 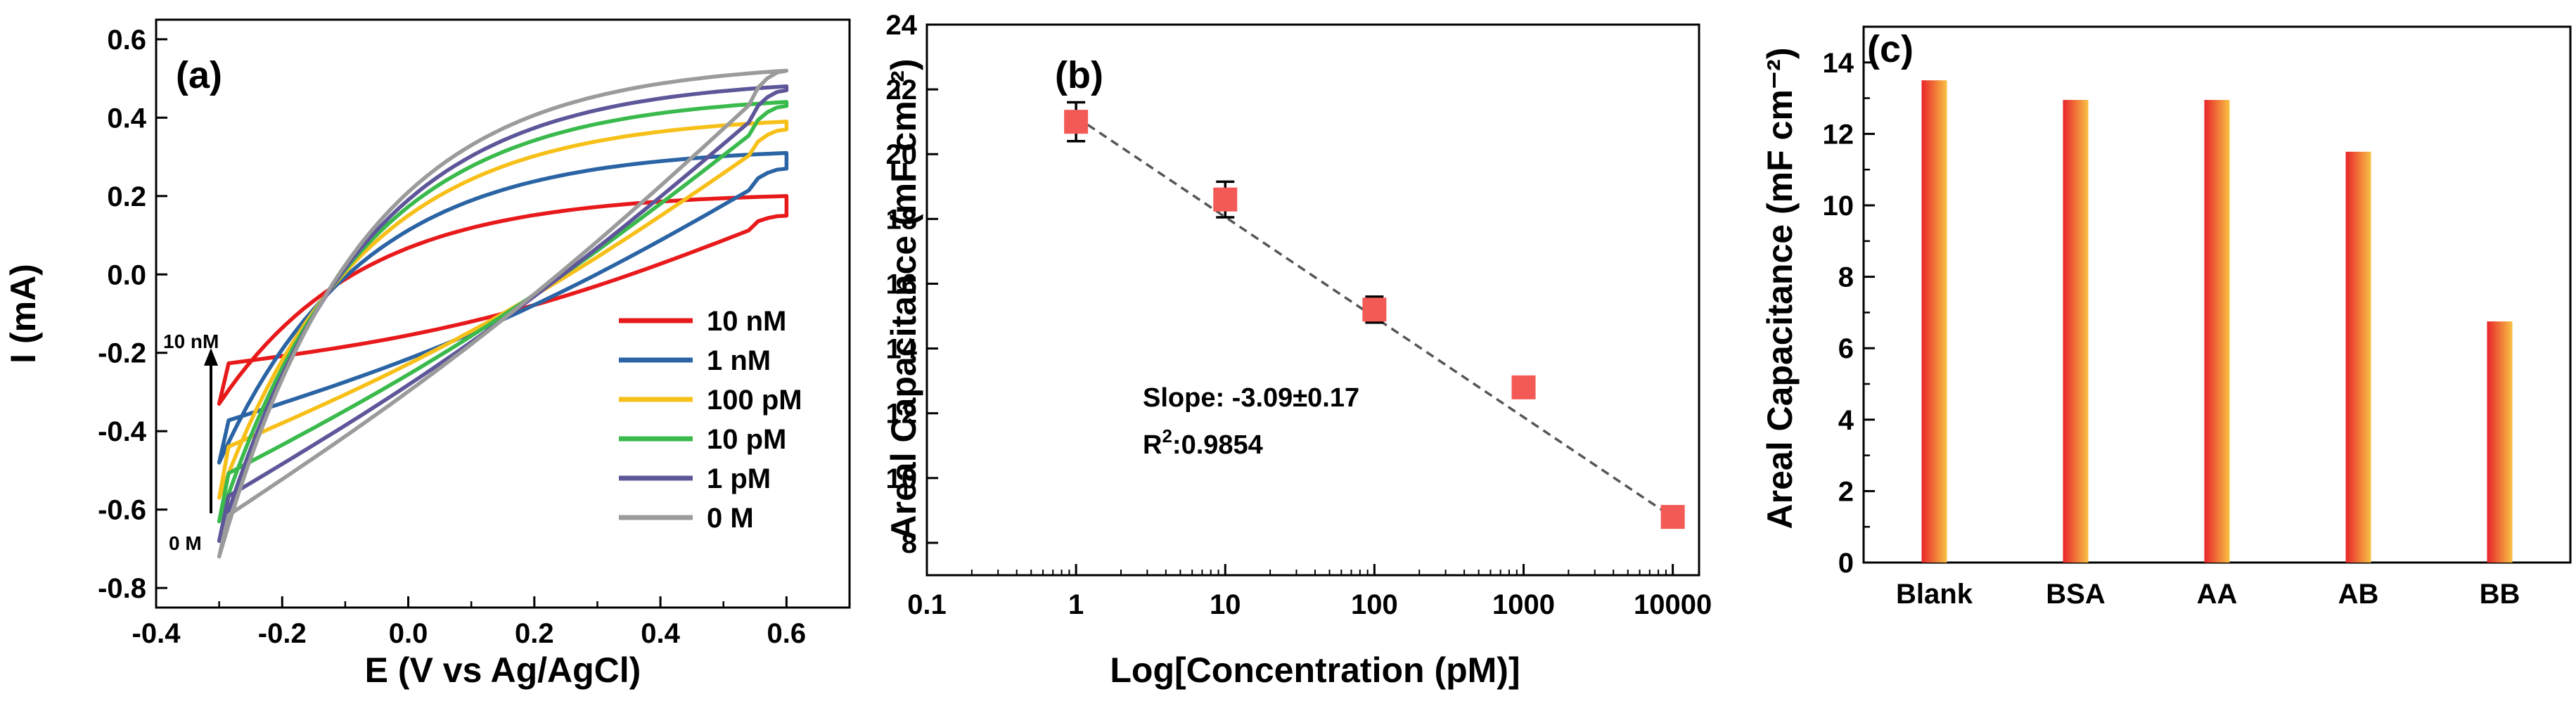 I want to click on bar-blank, so click(x=1934, y=321).